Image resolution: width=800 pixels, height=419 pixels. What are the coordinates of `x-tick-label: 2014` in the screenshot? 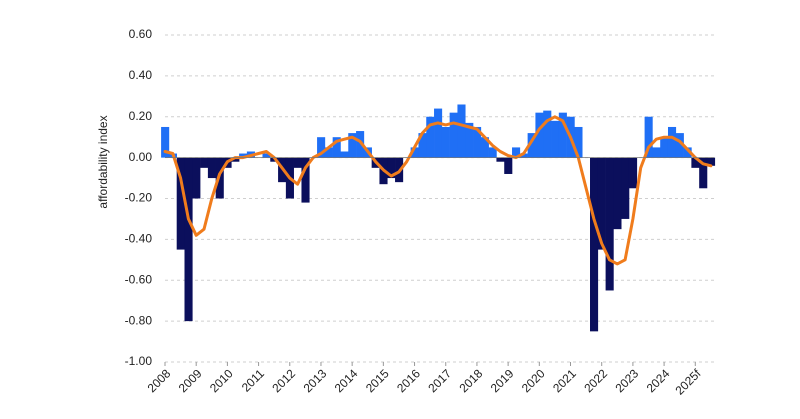 It's located at (346, 380).